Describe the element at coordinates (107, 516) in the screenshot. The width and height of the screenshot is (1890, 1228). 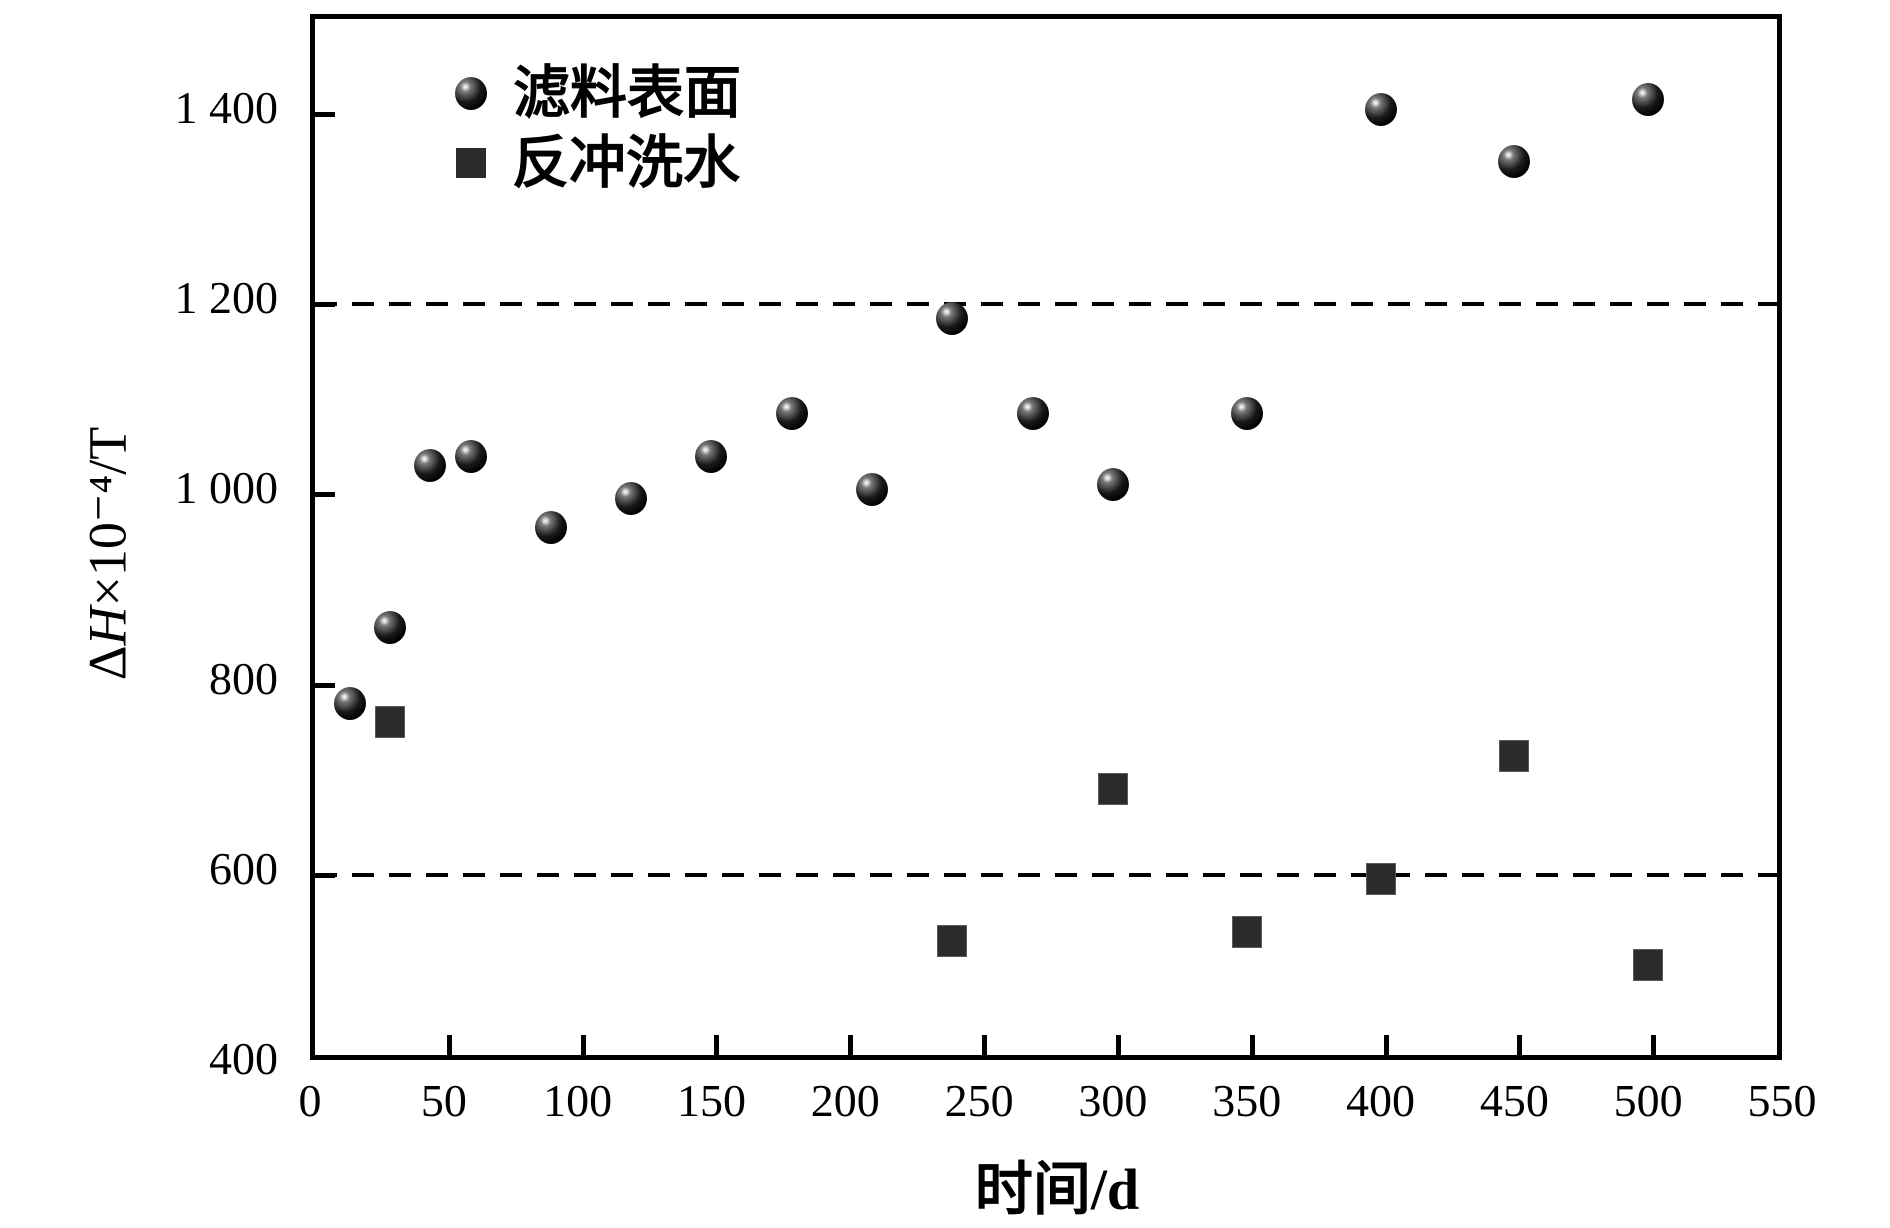
I see `y-axis-label-units: ×10⁻⁴/T` at that location.